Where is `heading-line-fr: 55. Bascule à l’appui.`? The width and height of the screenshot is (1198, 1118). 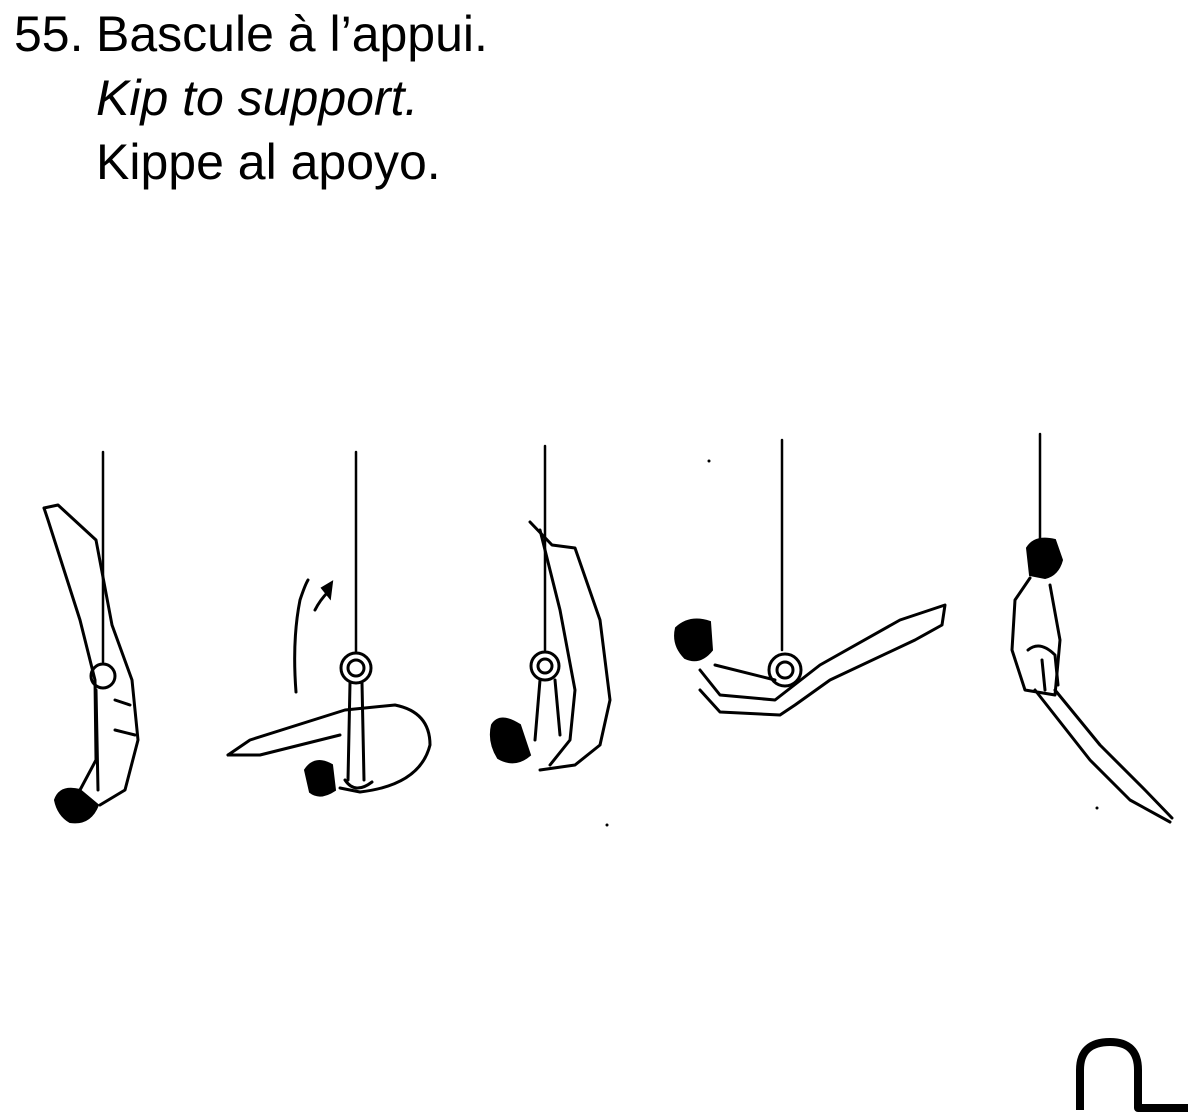
heading-line-fr: 55. Bascule à l’appui. is located at coordinates (464, 34).